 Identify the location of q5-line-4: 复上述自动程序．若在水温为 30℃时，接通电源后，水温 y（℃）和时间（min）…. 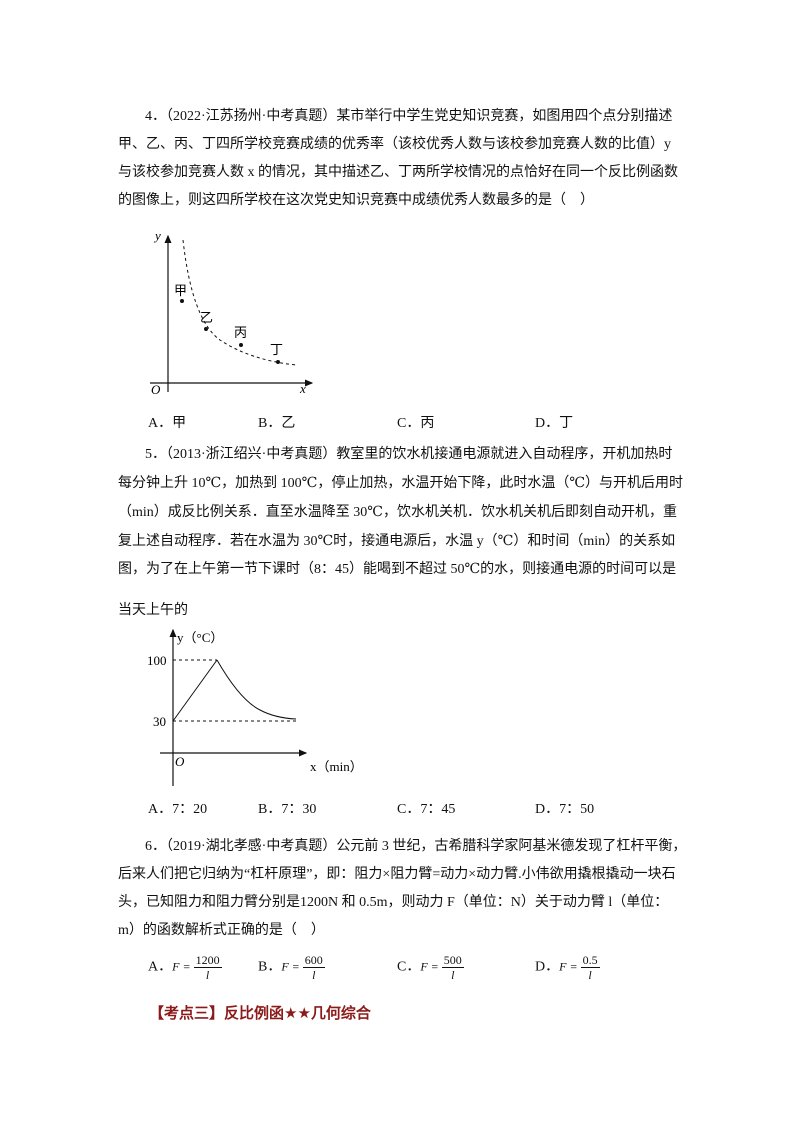
(397, 541).